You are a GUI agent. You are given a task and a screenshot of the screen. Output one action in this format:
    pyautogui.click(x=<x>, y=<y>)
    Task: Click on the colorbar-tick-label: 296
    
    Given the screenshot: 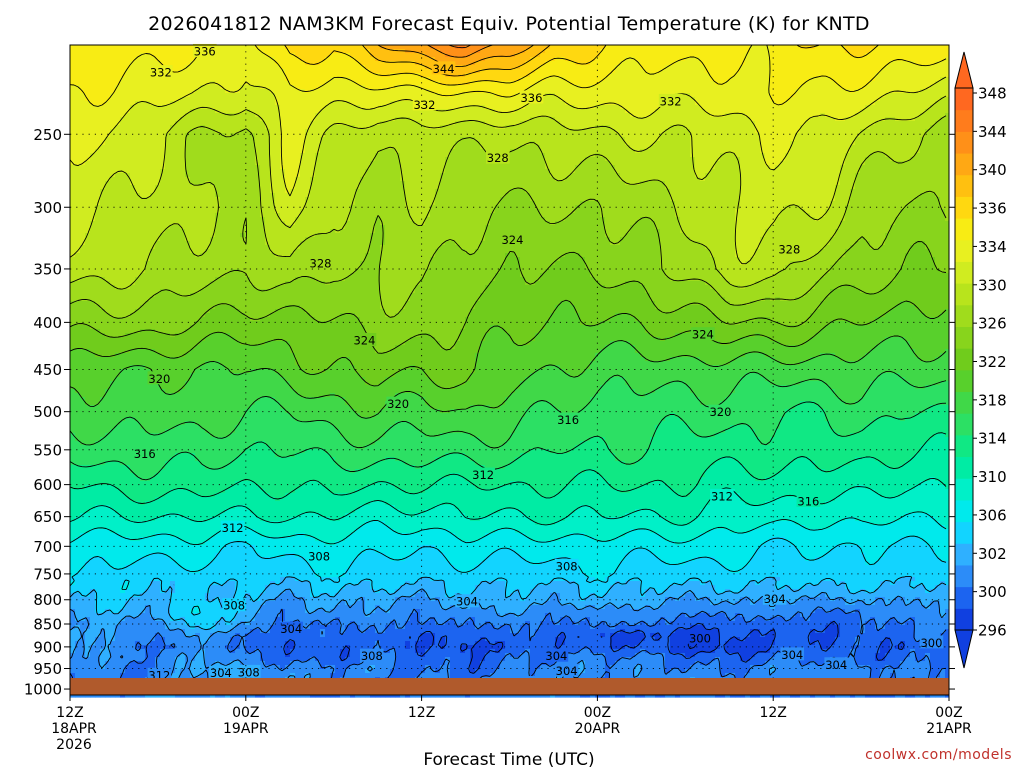 What is the action you would take?
    pyautogui.click(x=992, y=631)
    